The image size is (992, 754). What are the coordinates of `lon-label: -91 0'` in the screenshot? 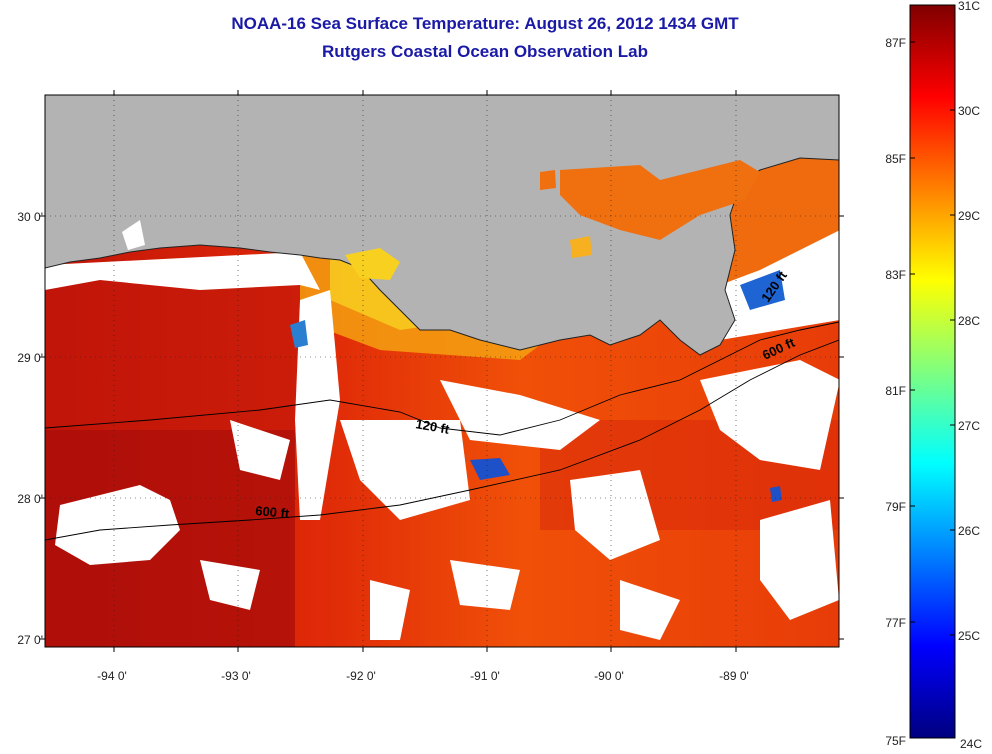 It's located at (485, 676).